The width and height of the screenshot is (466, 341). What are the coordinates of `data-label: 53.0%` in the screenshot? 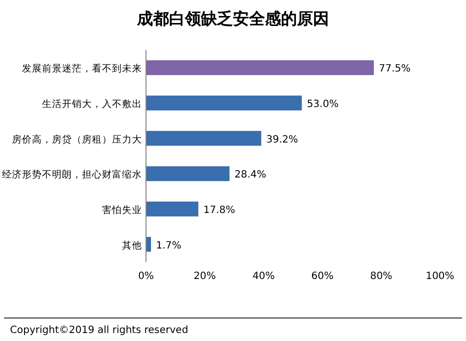 It's located at (322, 104).